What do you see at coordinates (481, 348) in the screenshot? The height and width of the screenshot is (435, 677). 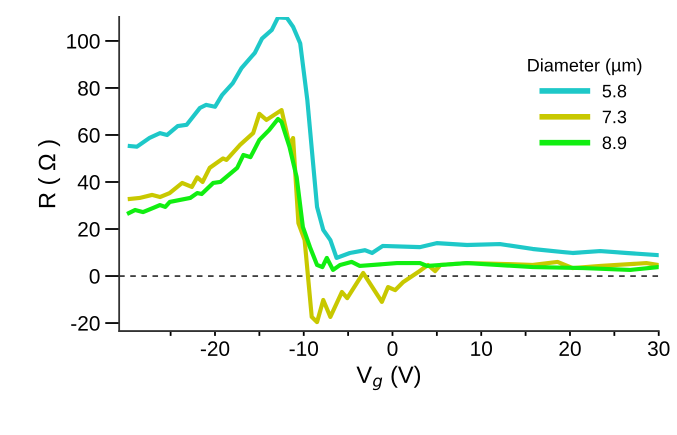 I see `x-tick-label: 10` at bounding box center [481, 348].